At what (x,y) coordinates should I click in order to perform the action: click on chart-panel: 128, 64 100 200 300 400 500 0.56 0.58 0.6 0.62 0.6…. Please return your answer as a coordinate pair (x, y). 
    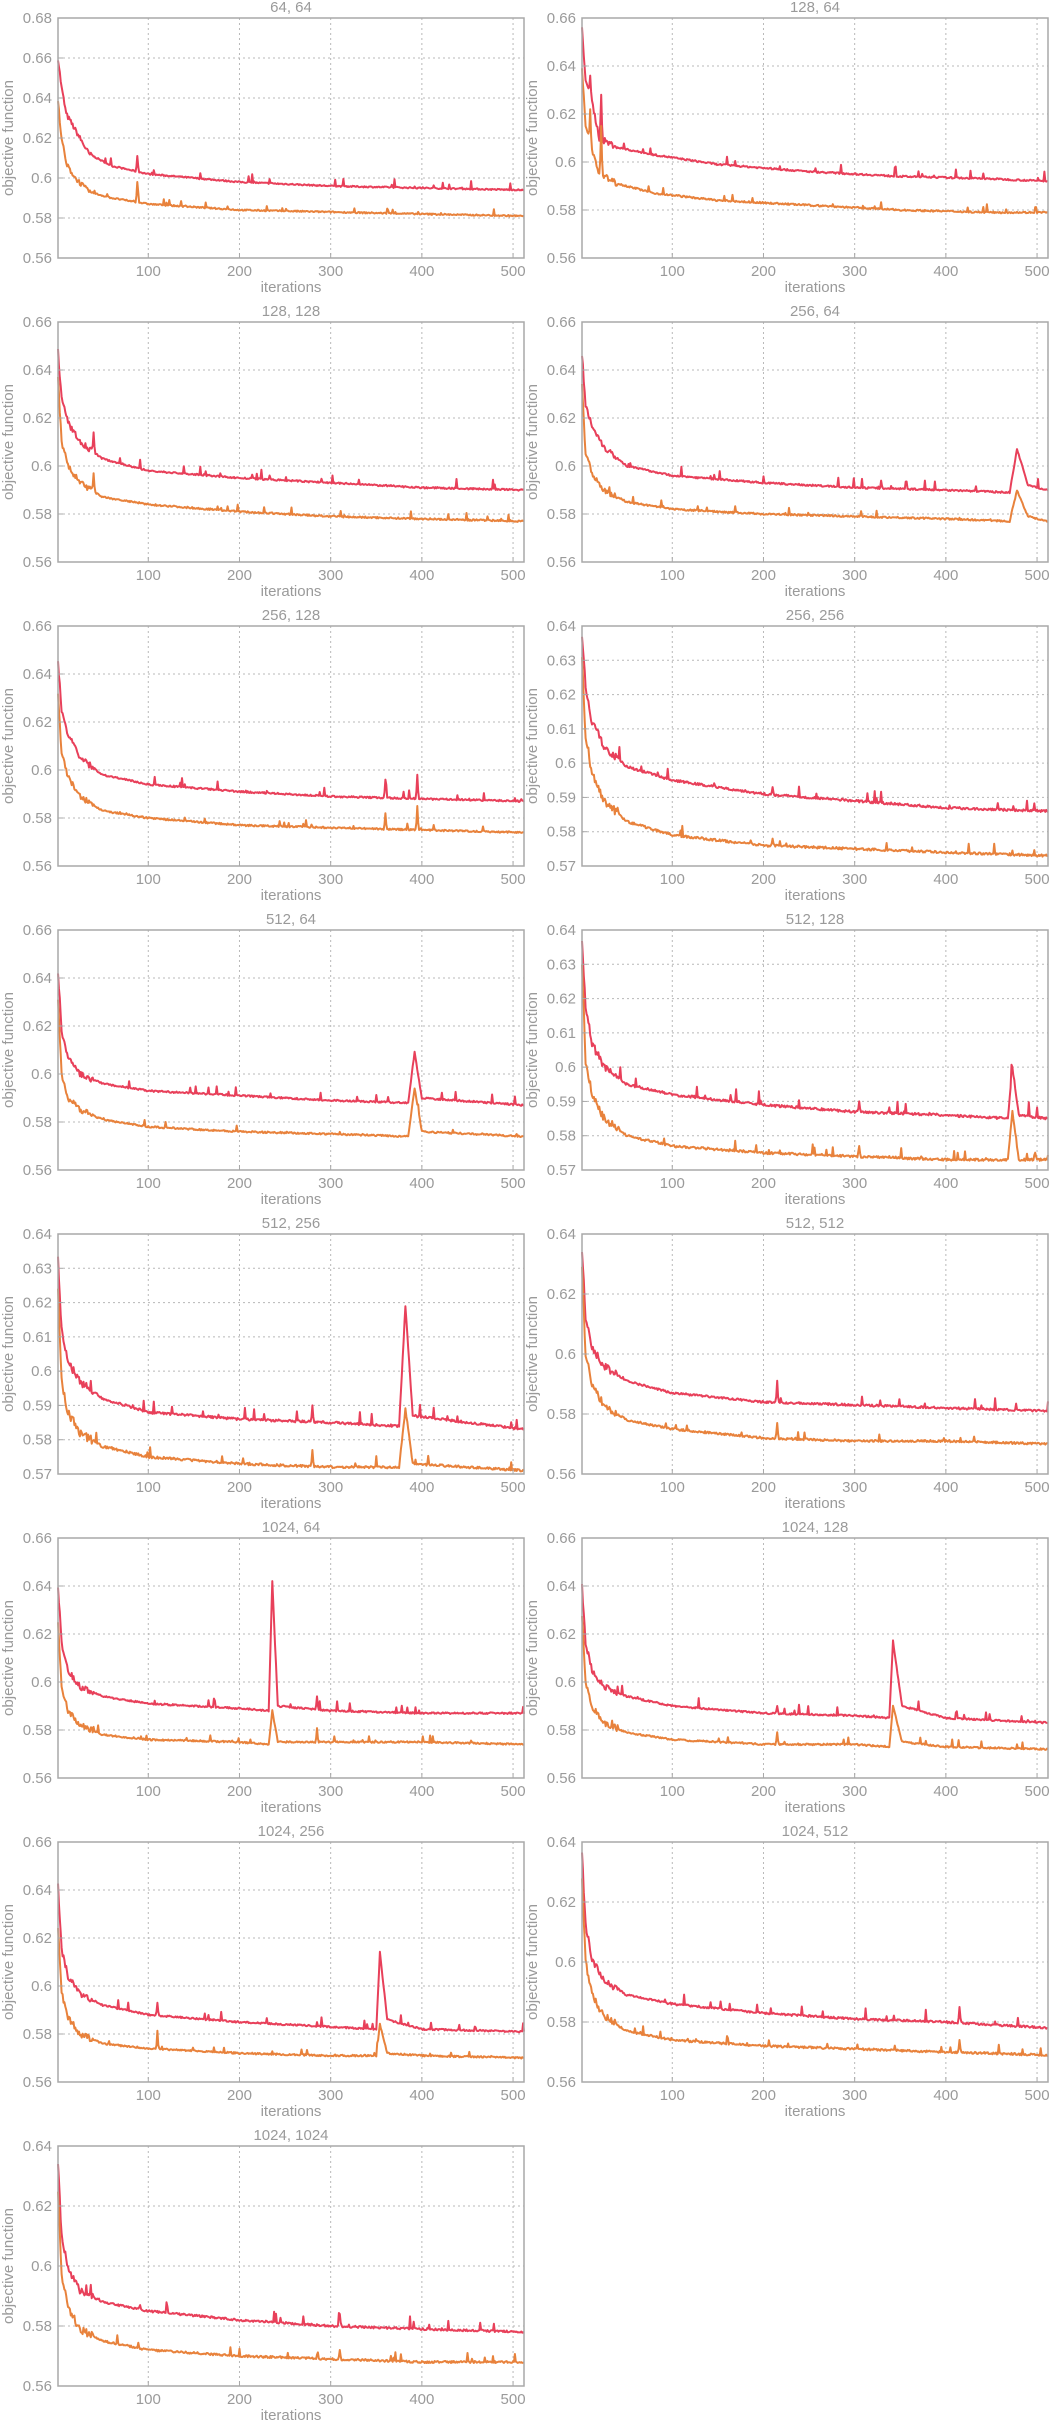
    Looking at the image, I should click on (787, 148).